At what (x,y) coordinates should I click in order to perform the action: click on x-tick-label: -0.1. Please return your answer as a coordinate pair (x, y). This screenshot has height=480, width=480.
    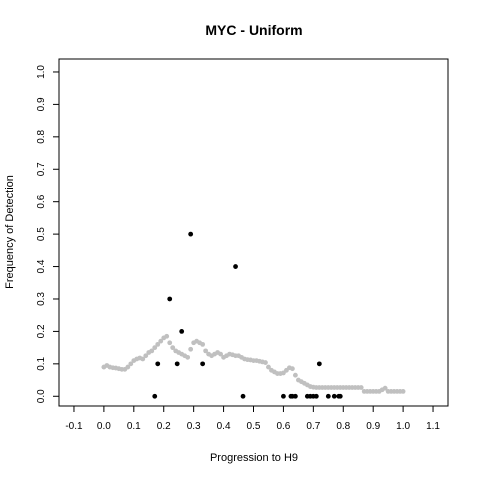
    Looking at the image, I should click on (74, 426).